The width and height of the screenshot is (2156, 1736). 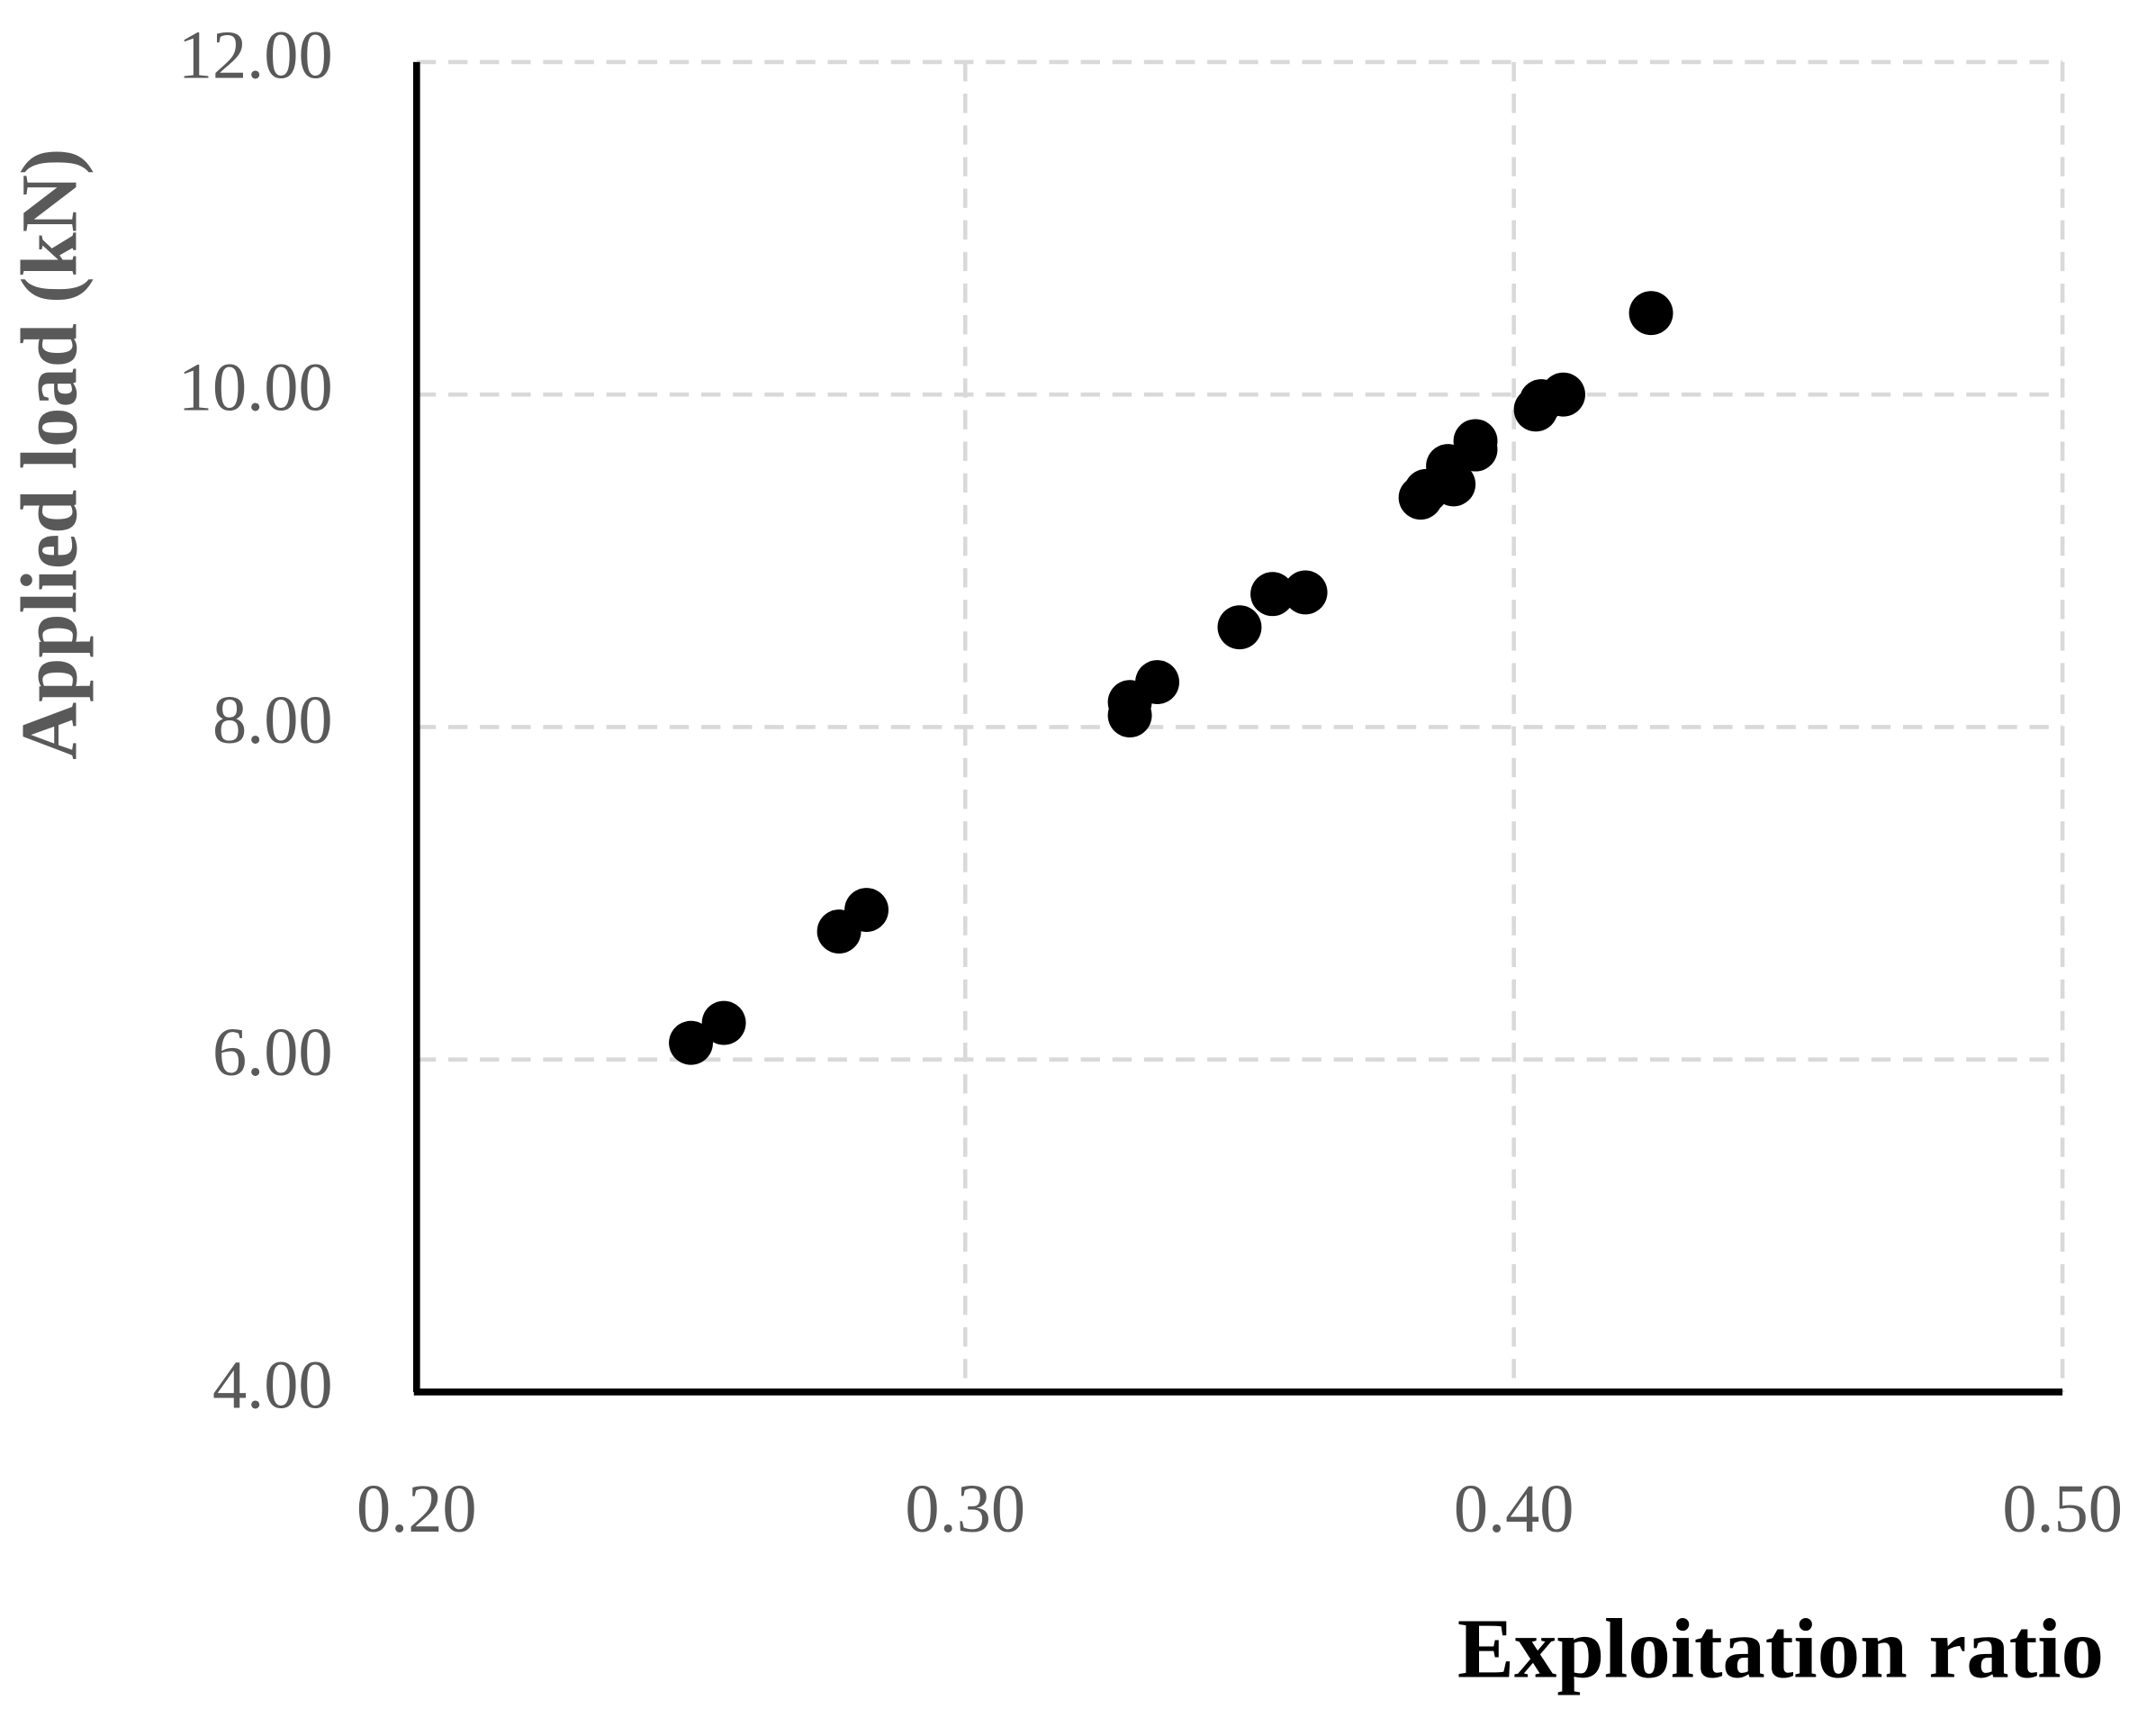 What do you see at coordinates (255, 387) in the screenshot?
I see `y-tick-label: 10.00` at bounding box center [255, 387].